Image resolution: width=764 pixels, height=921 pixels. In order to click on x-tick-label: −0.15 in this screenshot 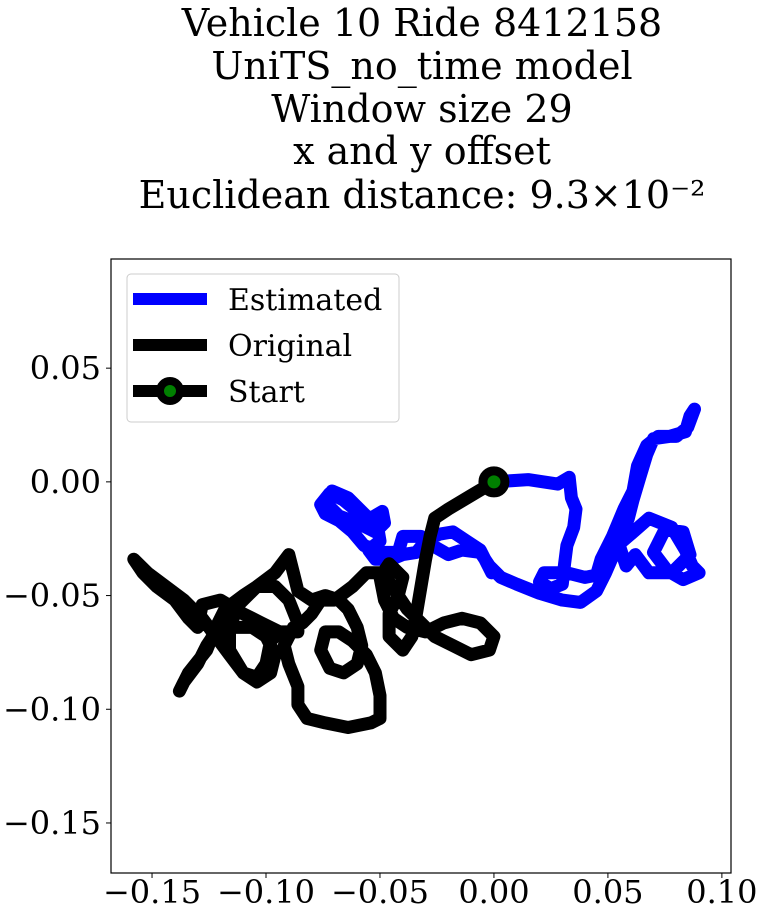, I will do `click(152, 892)`.